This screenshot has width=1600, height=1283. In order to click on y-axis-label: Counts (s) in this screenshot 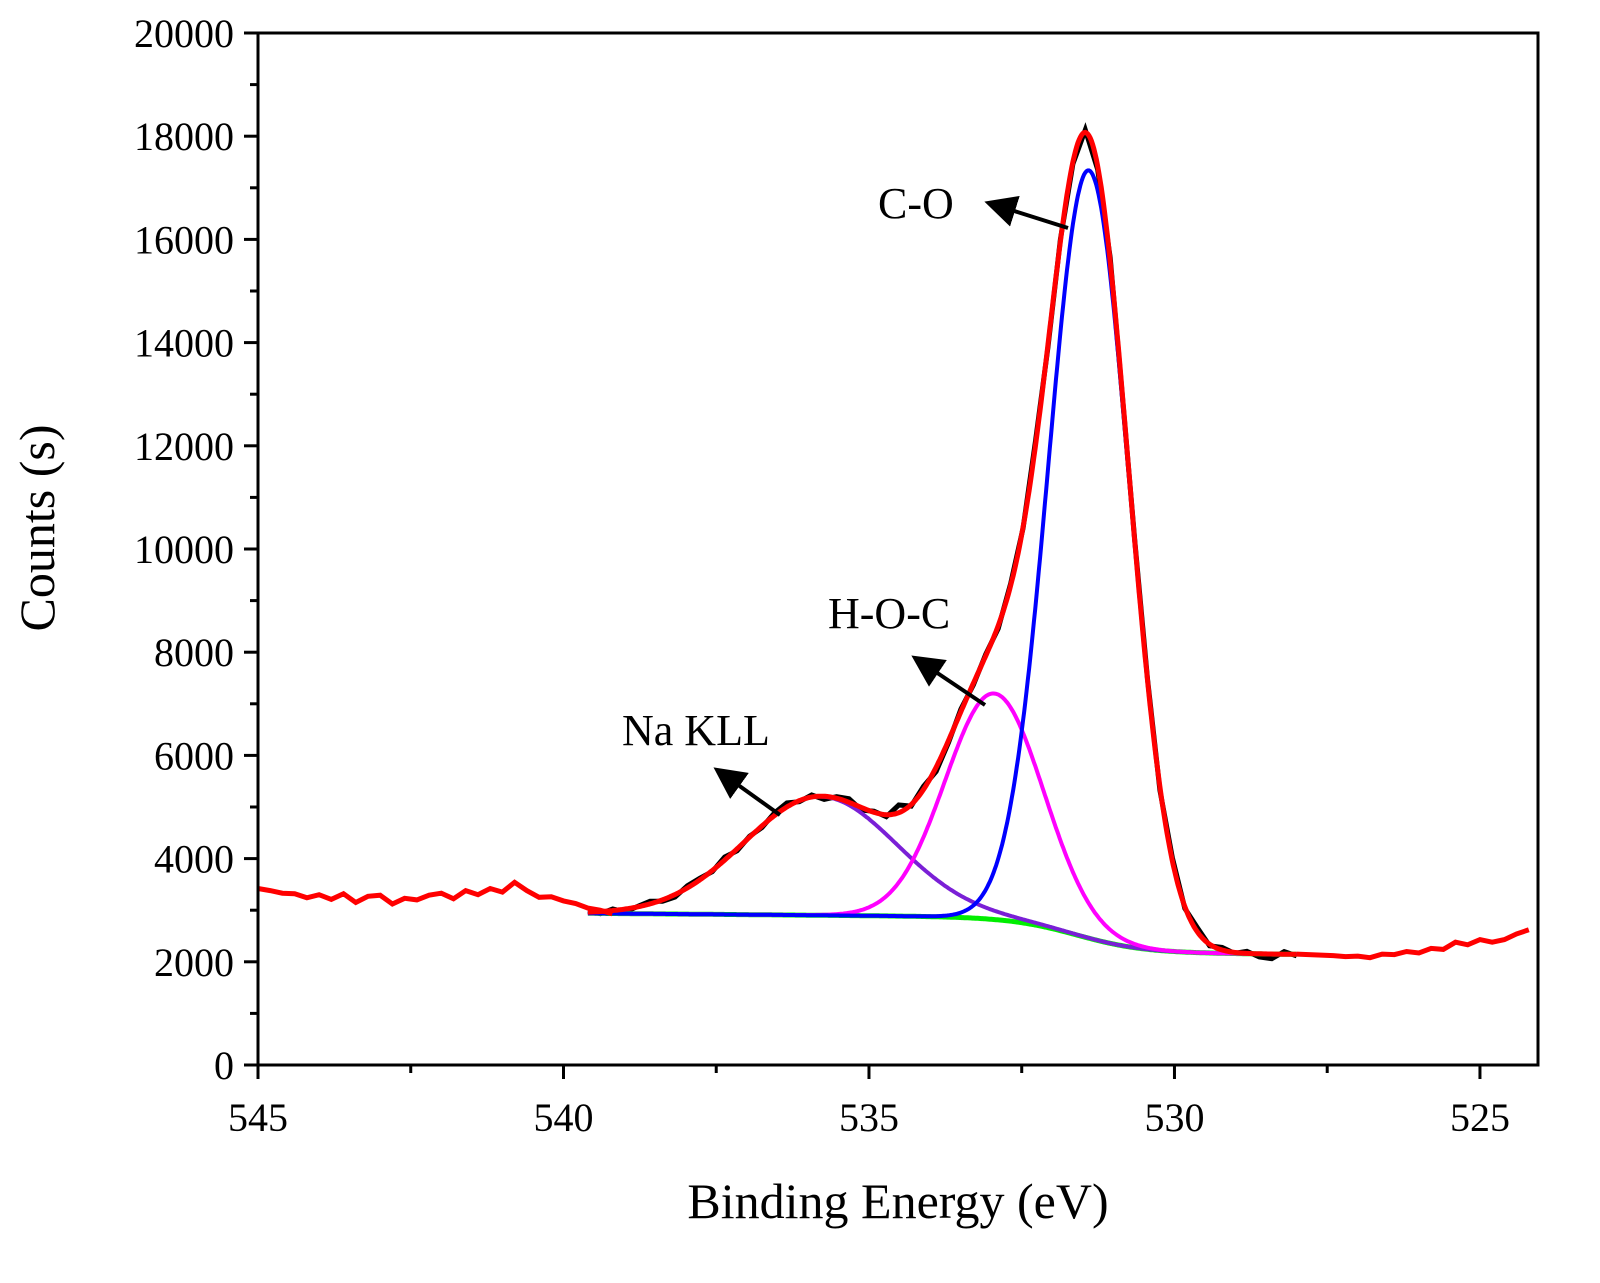, I will do `click(37, 528)`.